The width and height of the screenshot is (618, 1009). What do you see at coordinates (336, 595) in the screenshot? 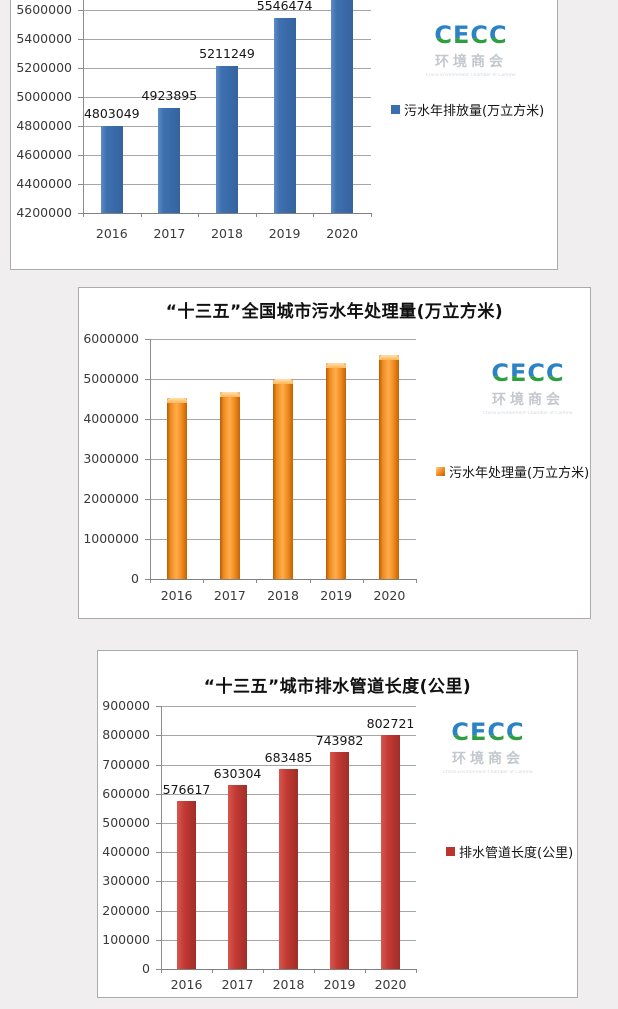
I see `x-tick-label: 2019` at bounding box center [336, 595].